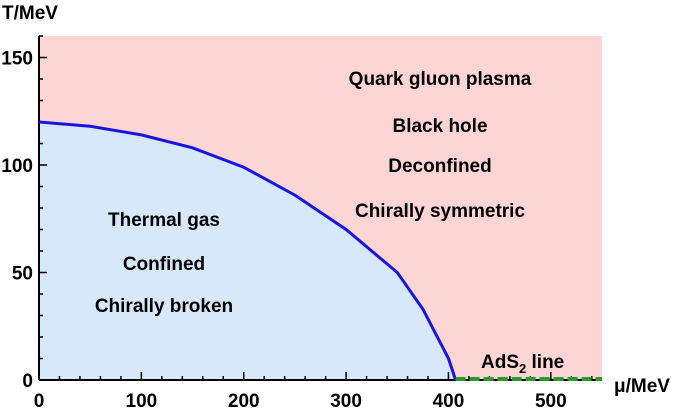 The image size is (685, 411). What do you see at coordinates (346, 401) in the screenshot?
I see `x-tick-label: 300` at bounding box center [346, 401].